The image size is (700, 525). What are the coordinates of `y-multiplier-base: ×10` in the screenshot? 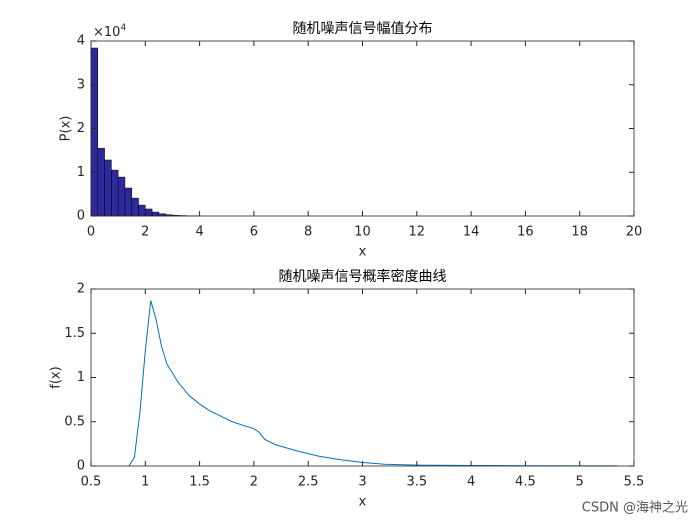 It's located at (106, 32).